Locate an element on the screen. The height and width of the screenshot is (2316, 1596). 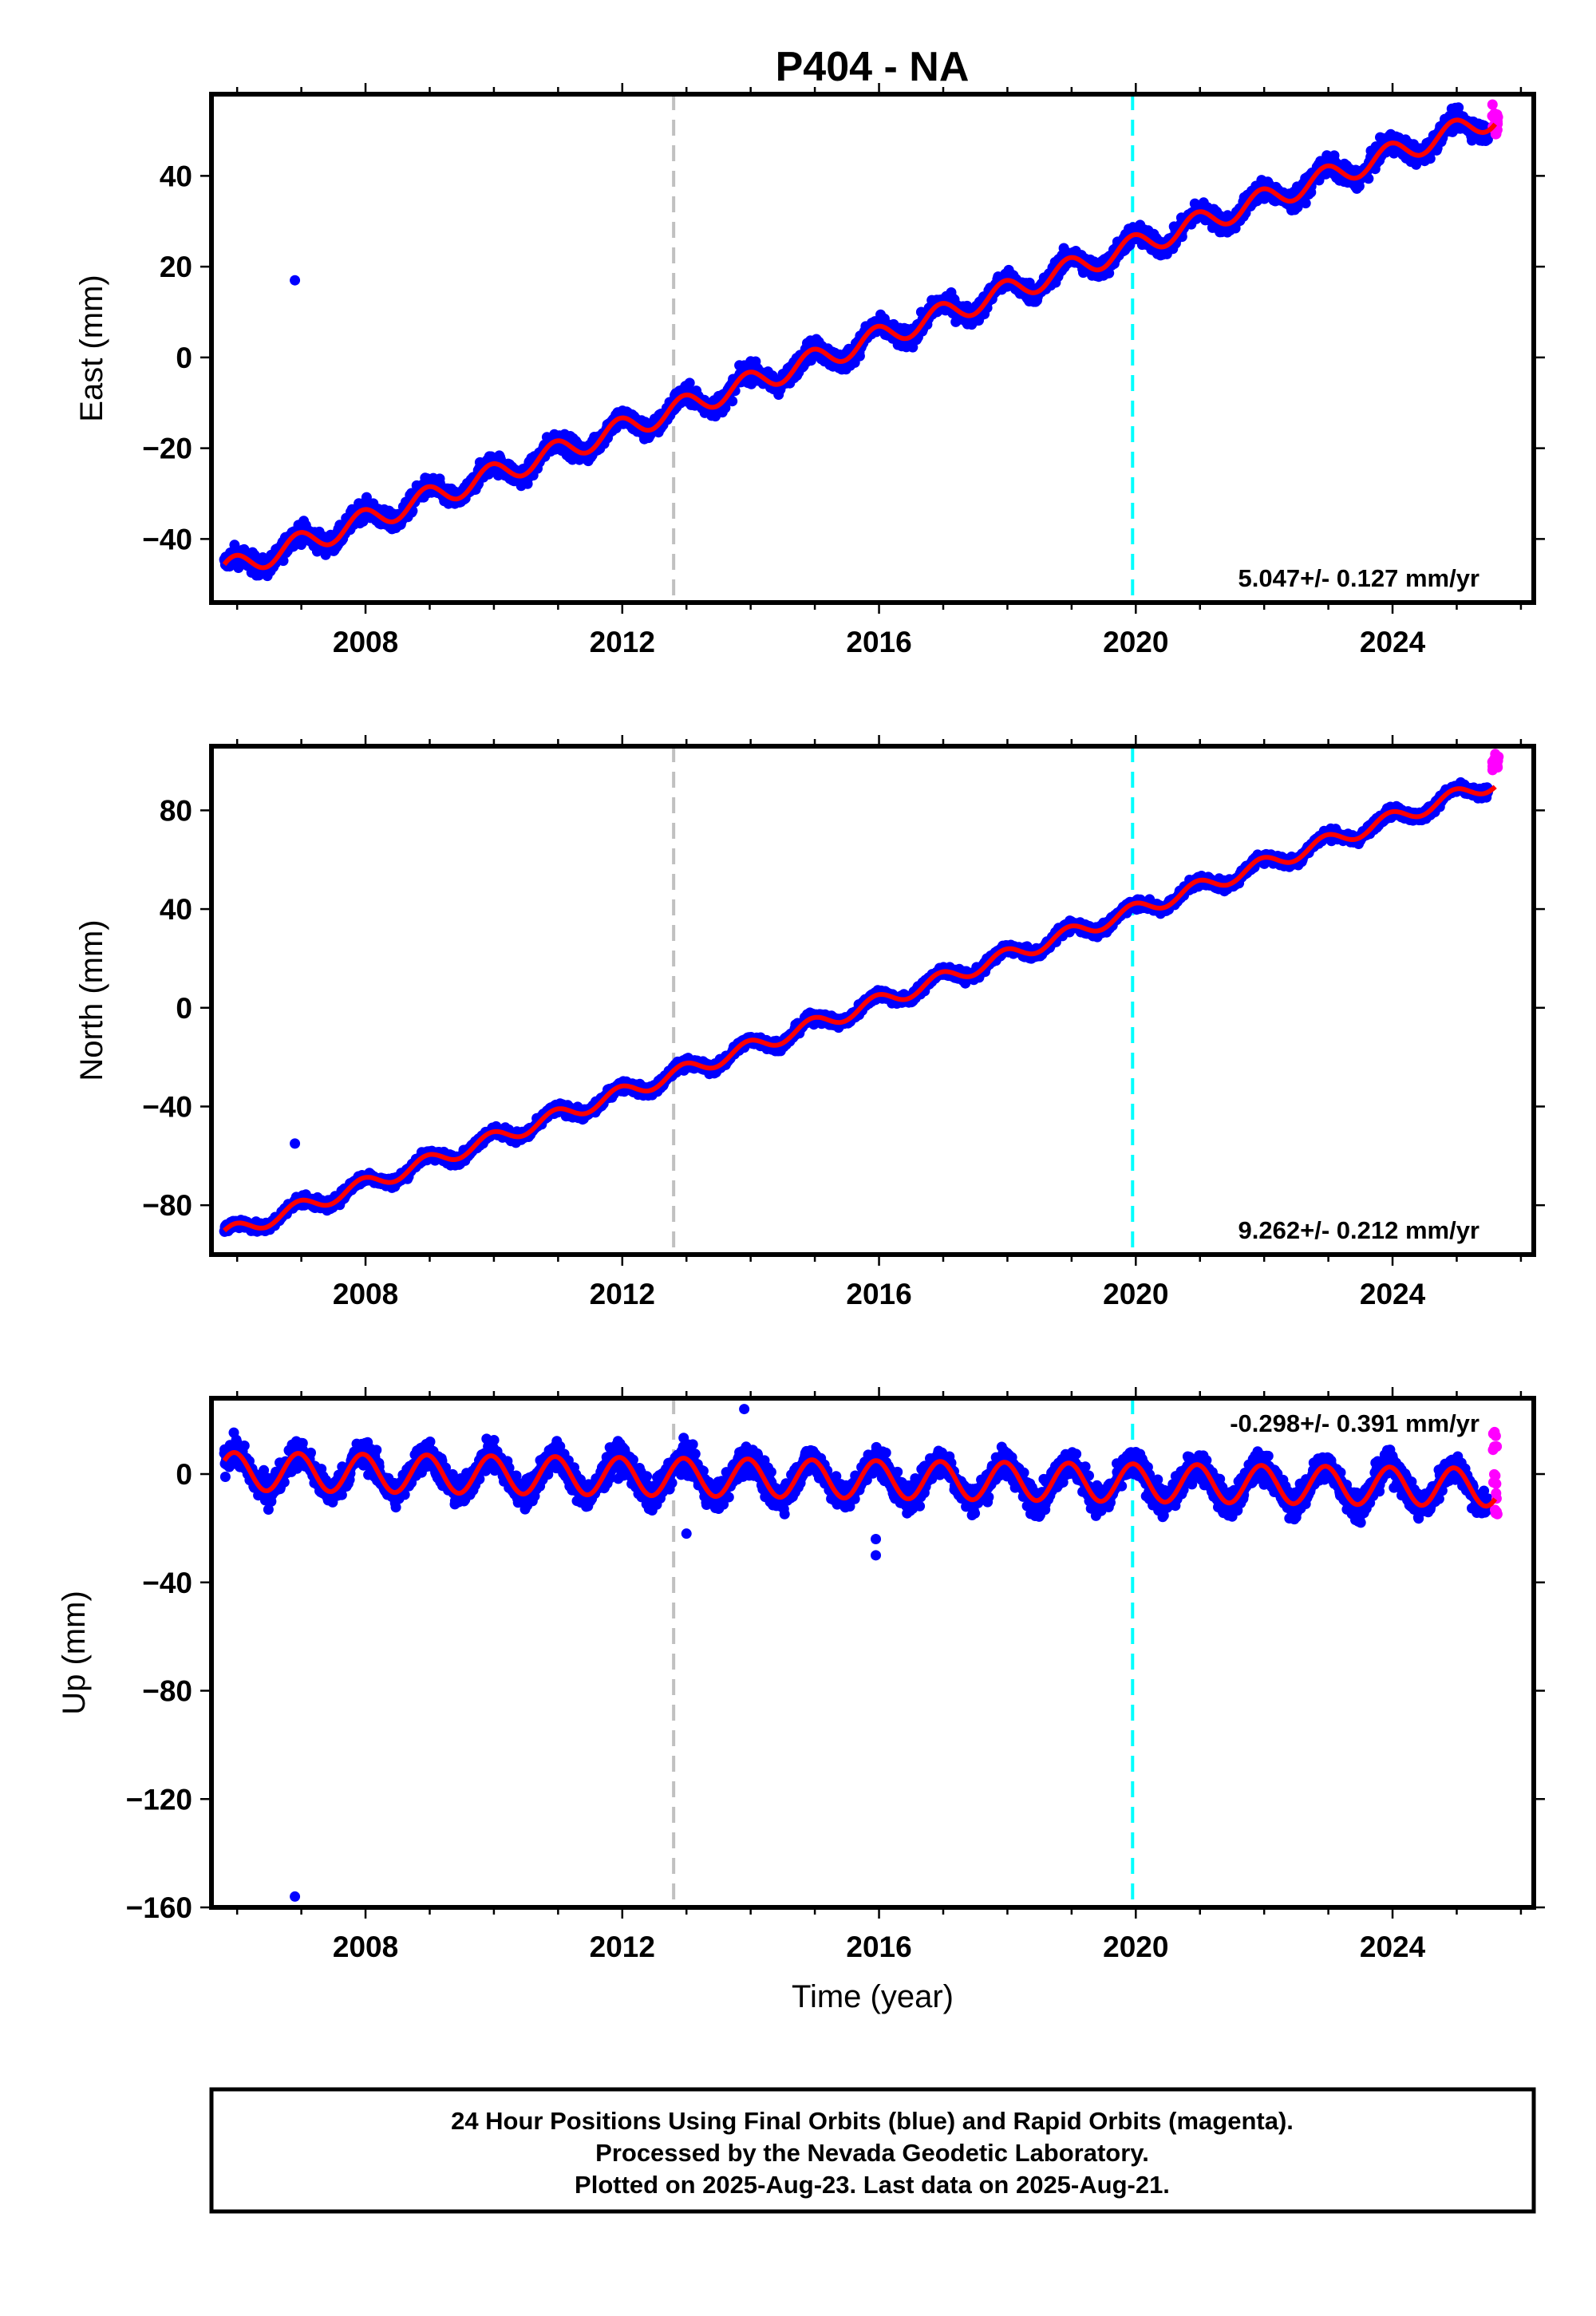
velocity-label: 5.047+/- 0.127 mm/yr is located at coordinates (1358, 578).